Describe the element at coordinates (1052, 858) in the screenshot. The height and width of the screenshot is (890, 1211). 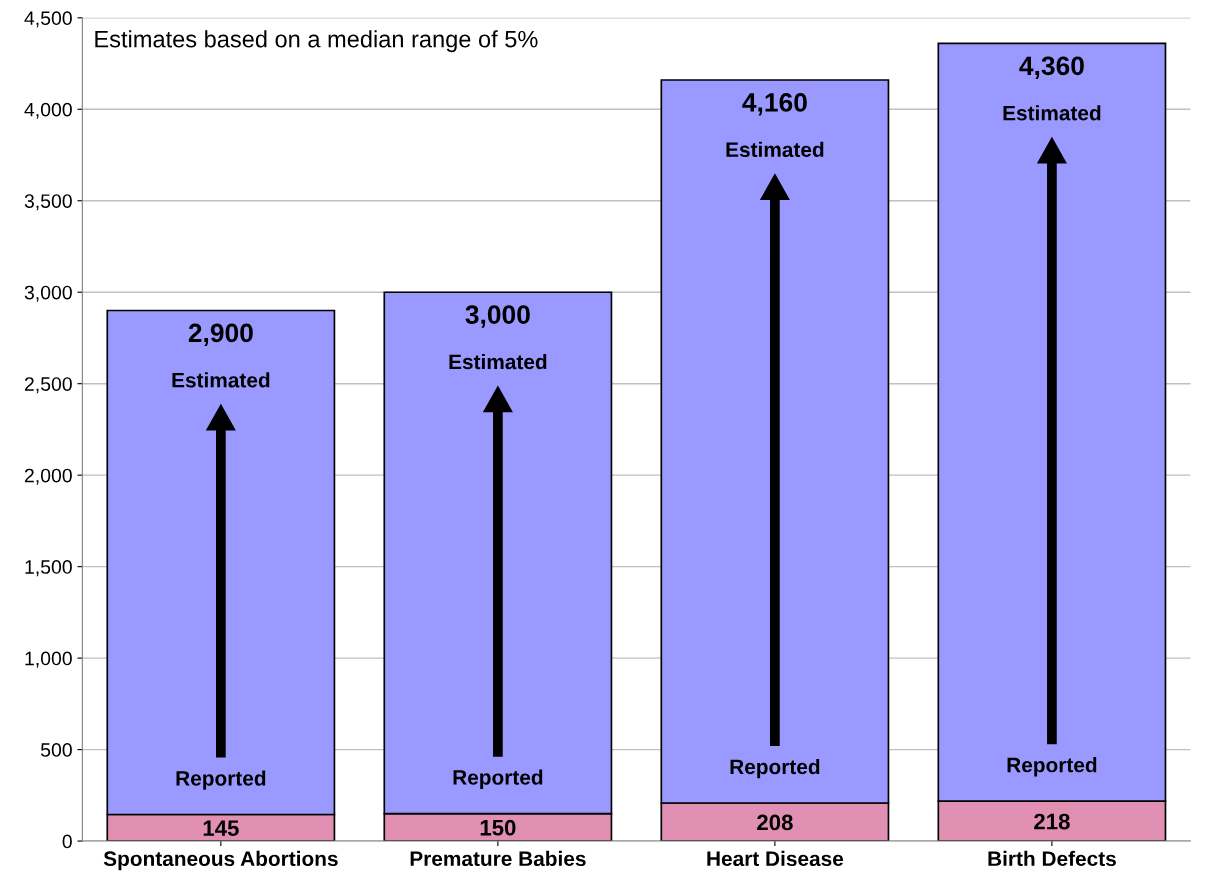
I see `x-tick-label: Birth Defects` at that location.